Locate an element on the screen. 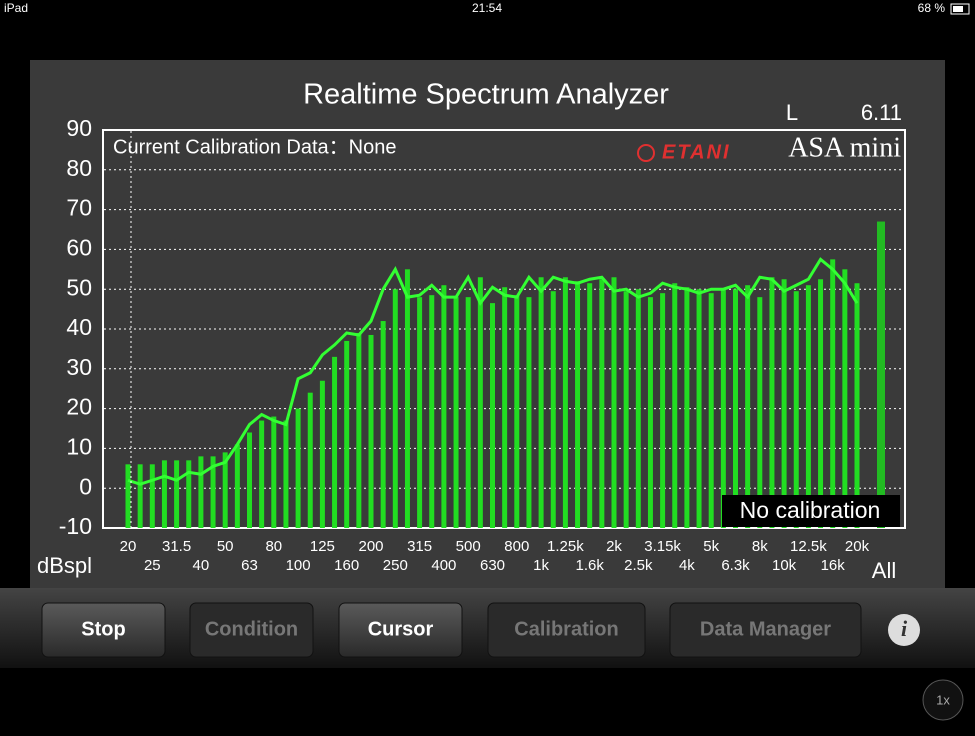 This screenshot has height=736, width=975. speed-button is located at coordinates (943, 700).